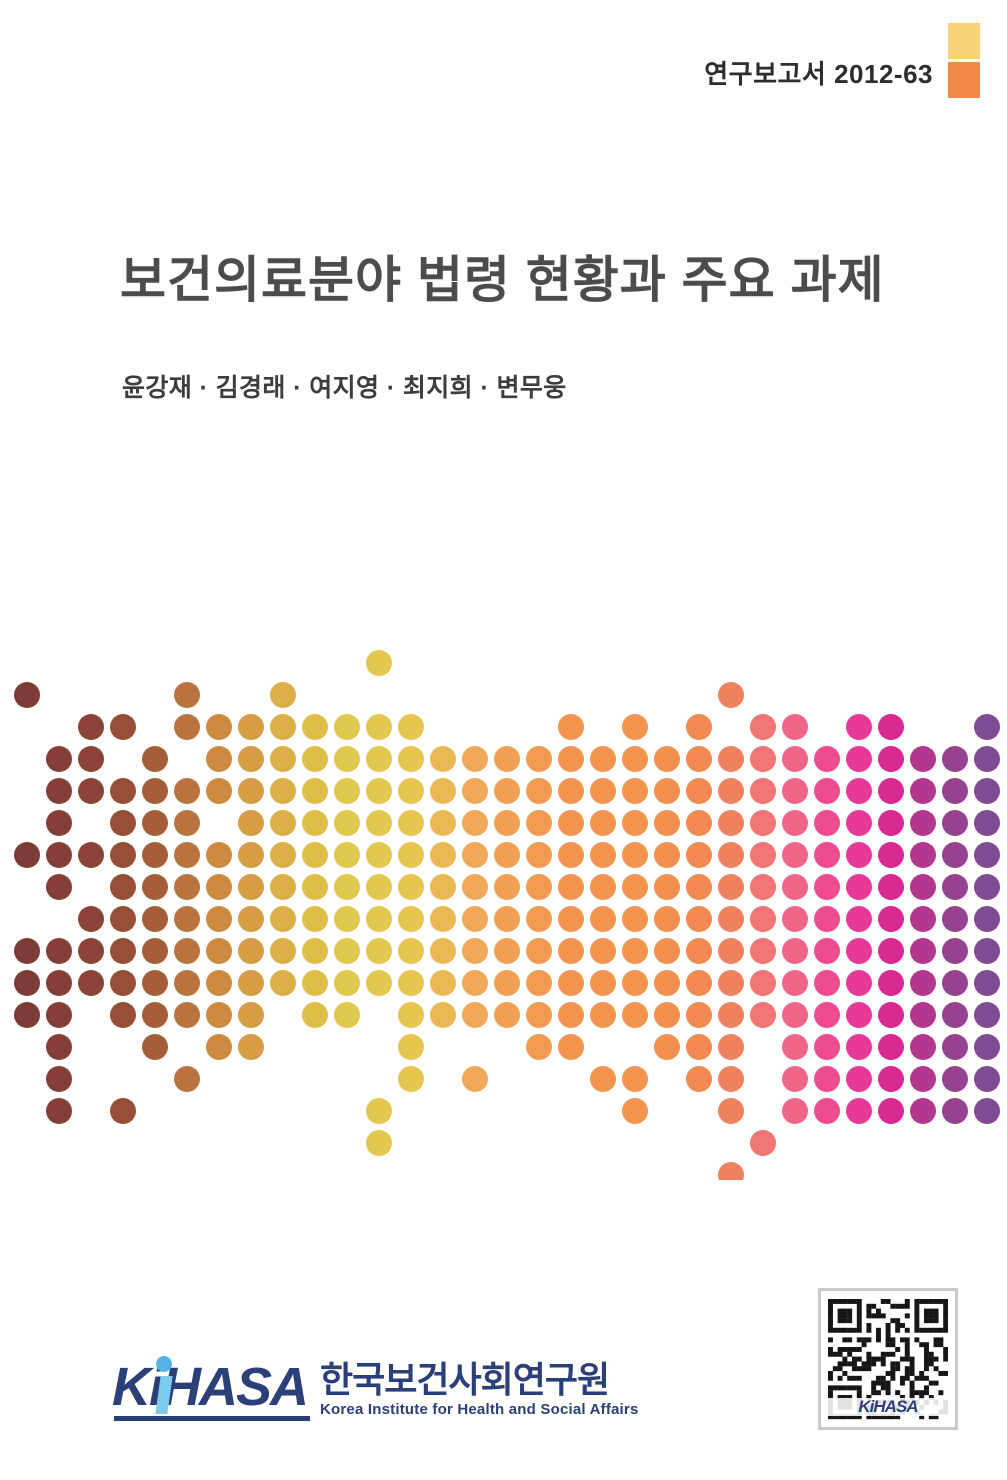  I want to click on logo-i-dot-icon, so click(164, 1364).